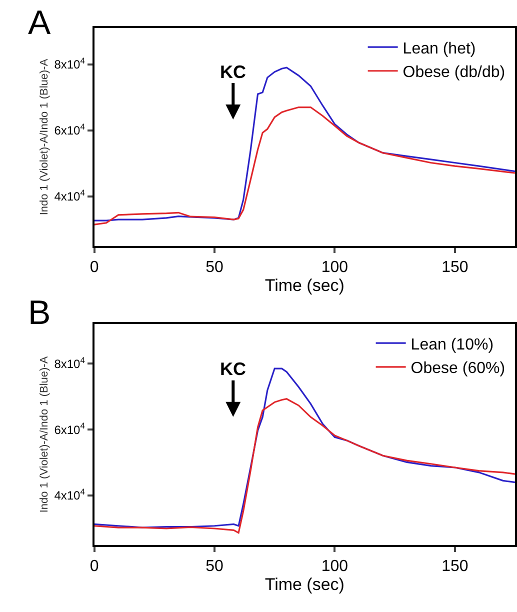  What do you see at coordinates (39, 313) in the screenshot?
I see `chart-title: B` at bounding box center [39, 313].